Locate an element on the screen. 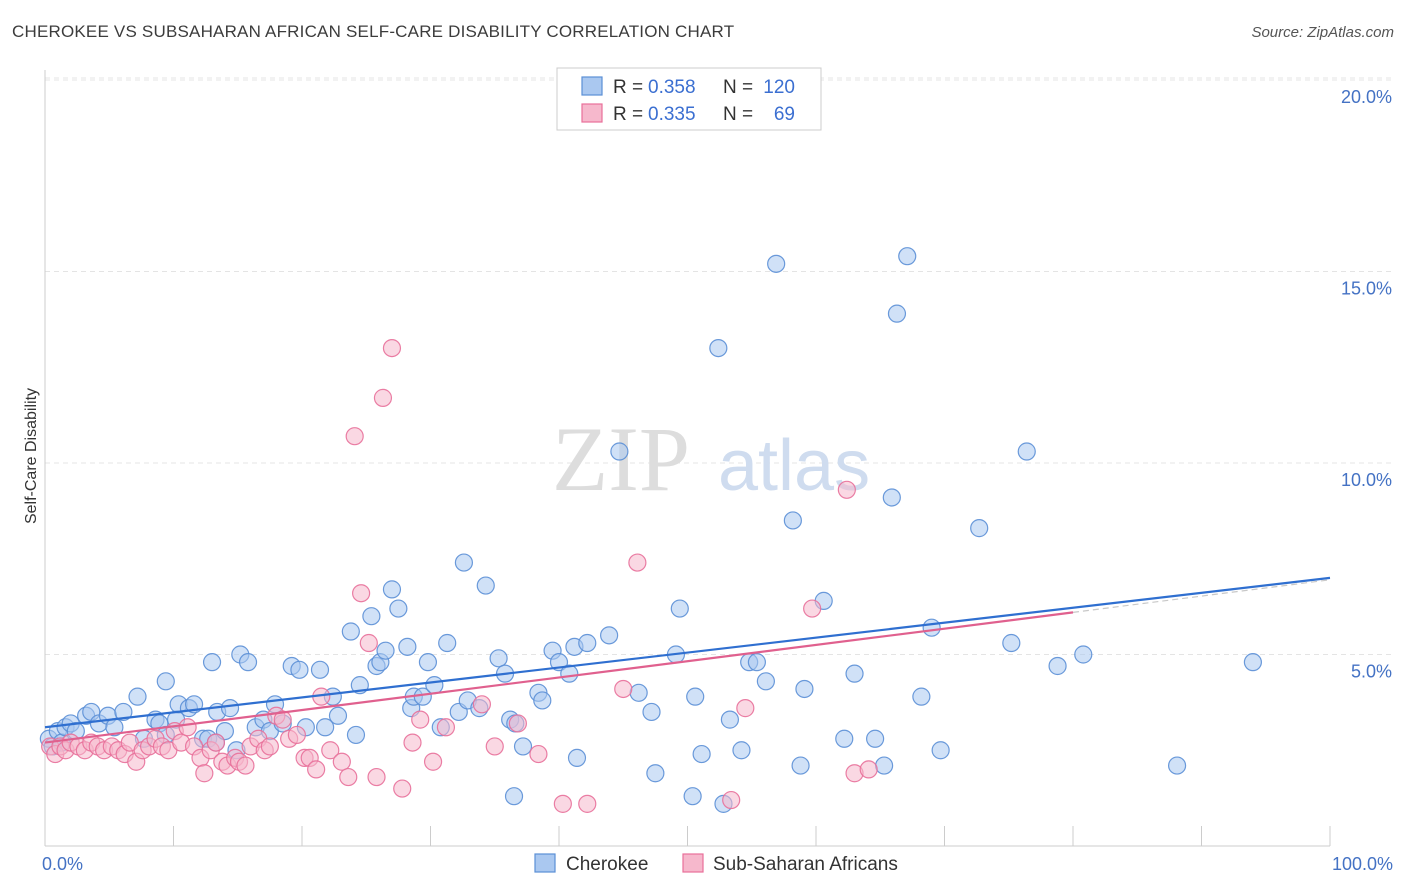 The width and height of the screenshot is (1406, 892). legend-r-value-1: 0.358 is located at coordinates (672, 87).